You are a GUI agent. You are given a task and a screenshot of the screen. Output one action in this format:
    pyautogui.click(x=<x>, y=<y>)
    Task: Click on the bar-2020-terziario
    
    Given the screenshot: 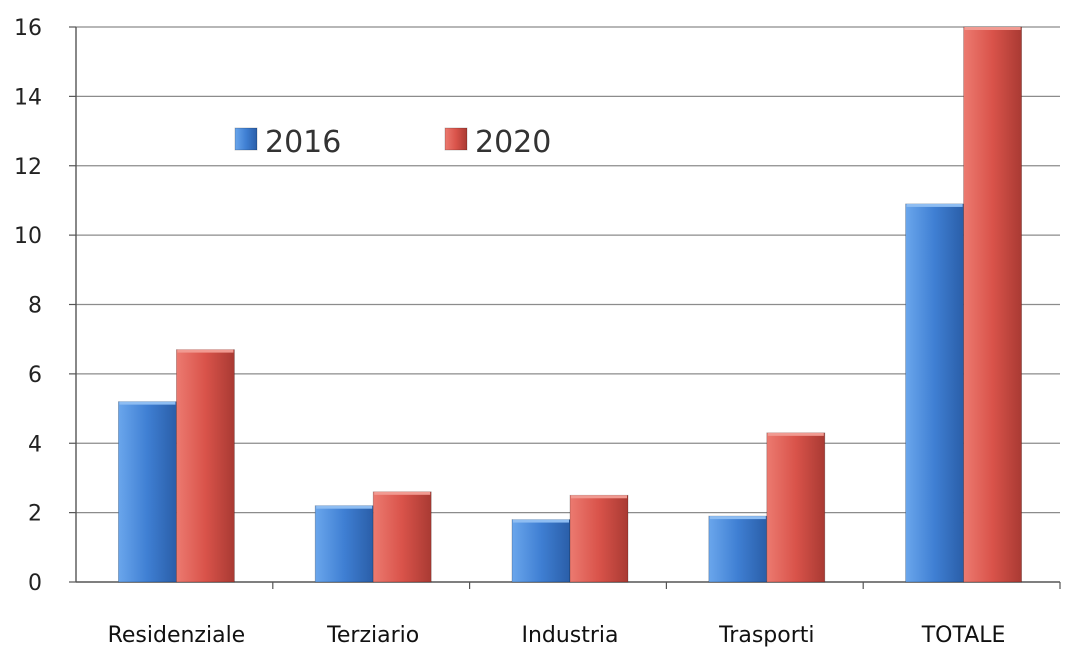 What is the action you would take?
    pyautogui.click(x=402, y=537)
    